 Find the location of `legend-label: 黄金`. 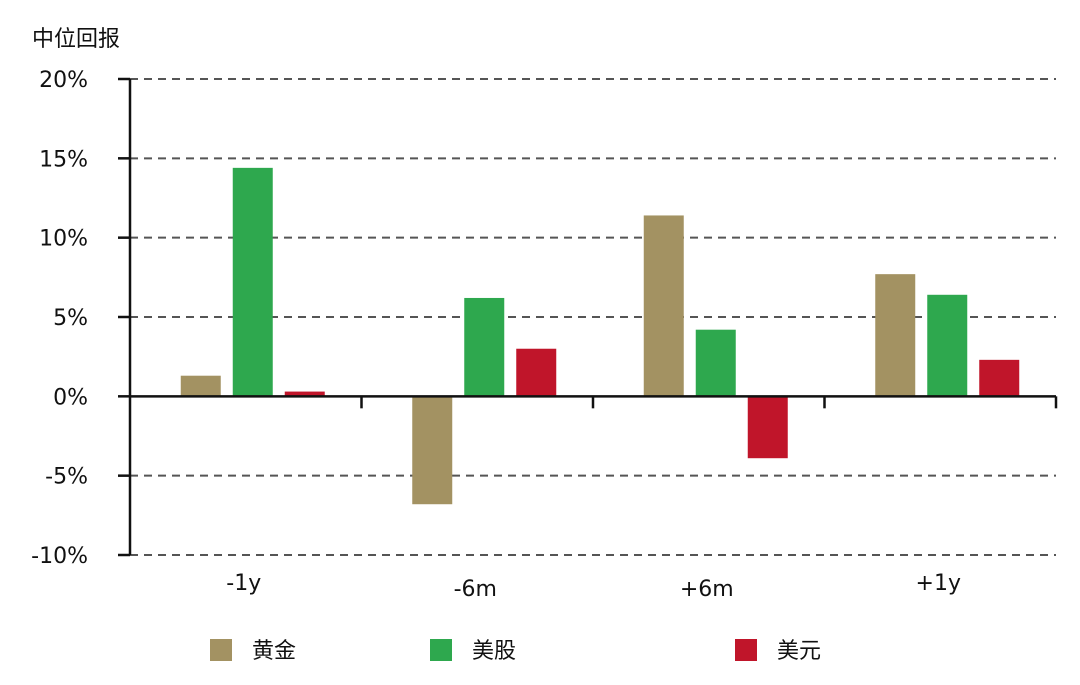

legend-label: 黄金 is located at coordinates (274, 651).